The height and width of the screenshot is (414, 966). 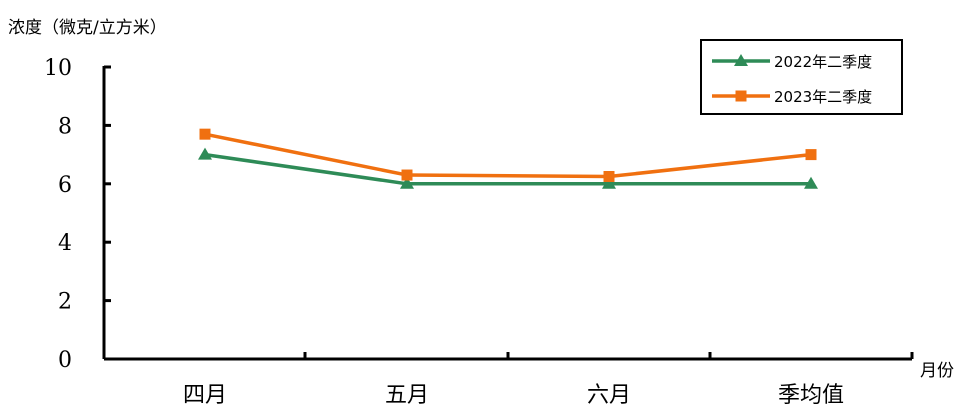 I want to click on y-tick-label: 4, so click(x=65, y=243).